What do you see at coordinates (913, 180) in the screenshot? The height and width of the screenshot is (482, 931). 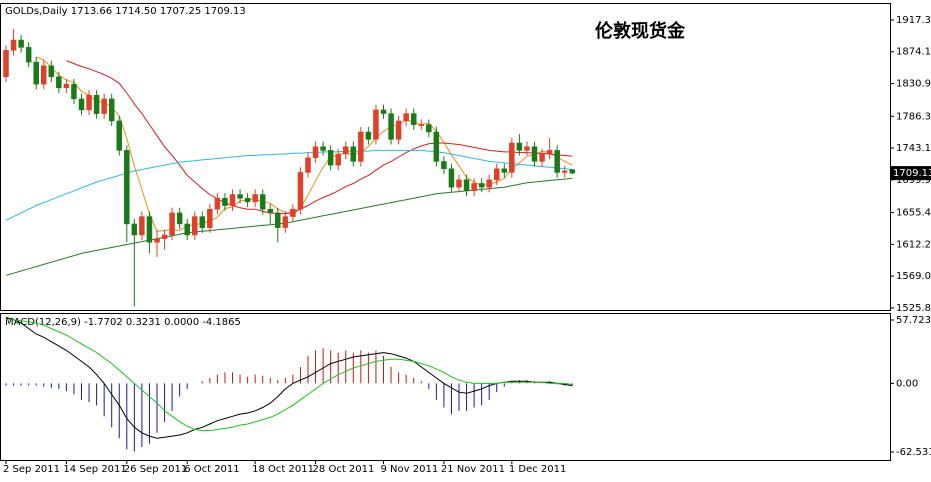 I see `y-tick-label: 1699.95` at bounding box center [913, 180].